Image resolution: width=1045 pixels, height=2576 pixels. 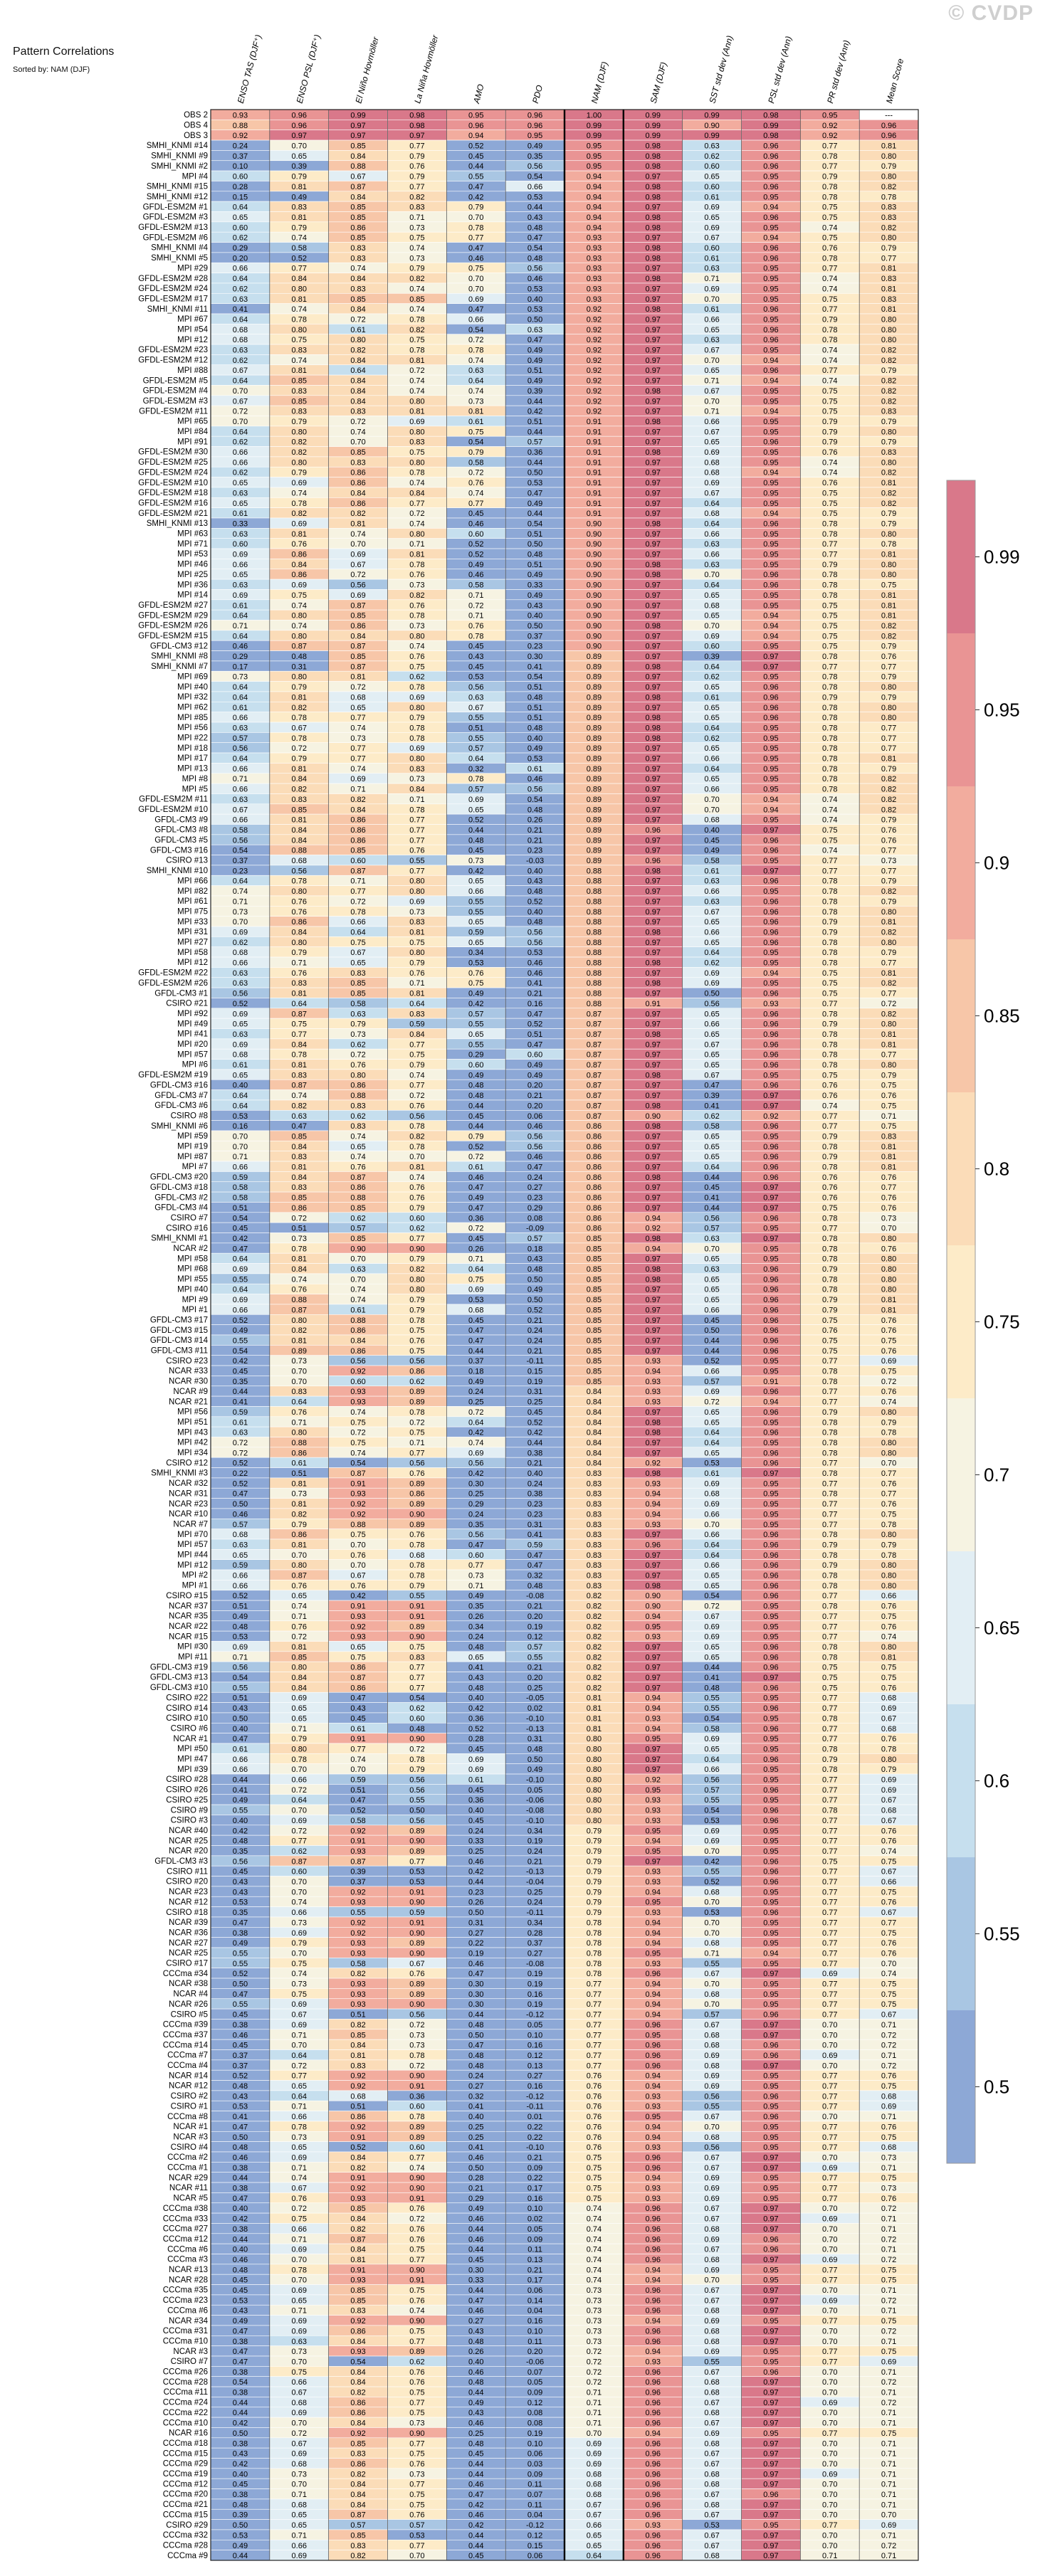 I want to click on cell-value: 0.60, so click(x=475, y=1555).